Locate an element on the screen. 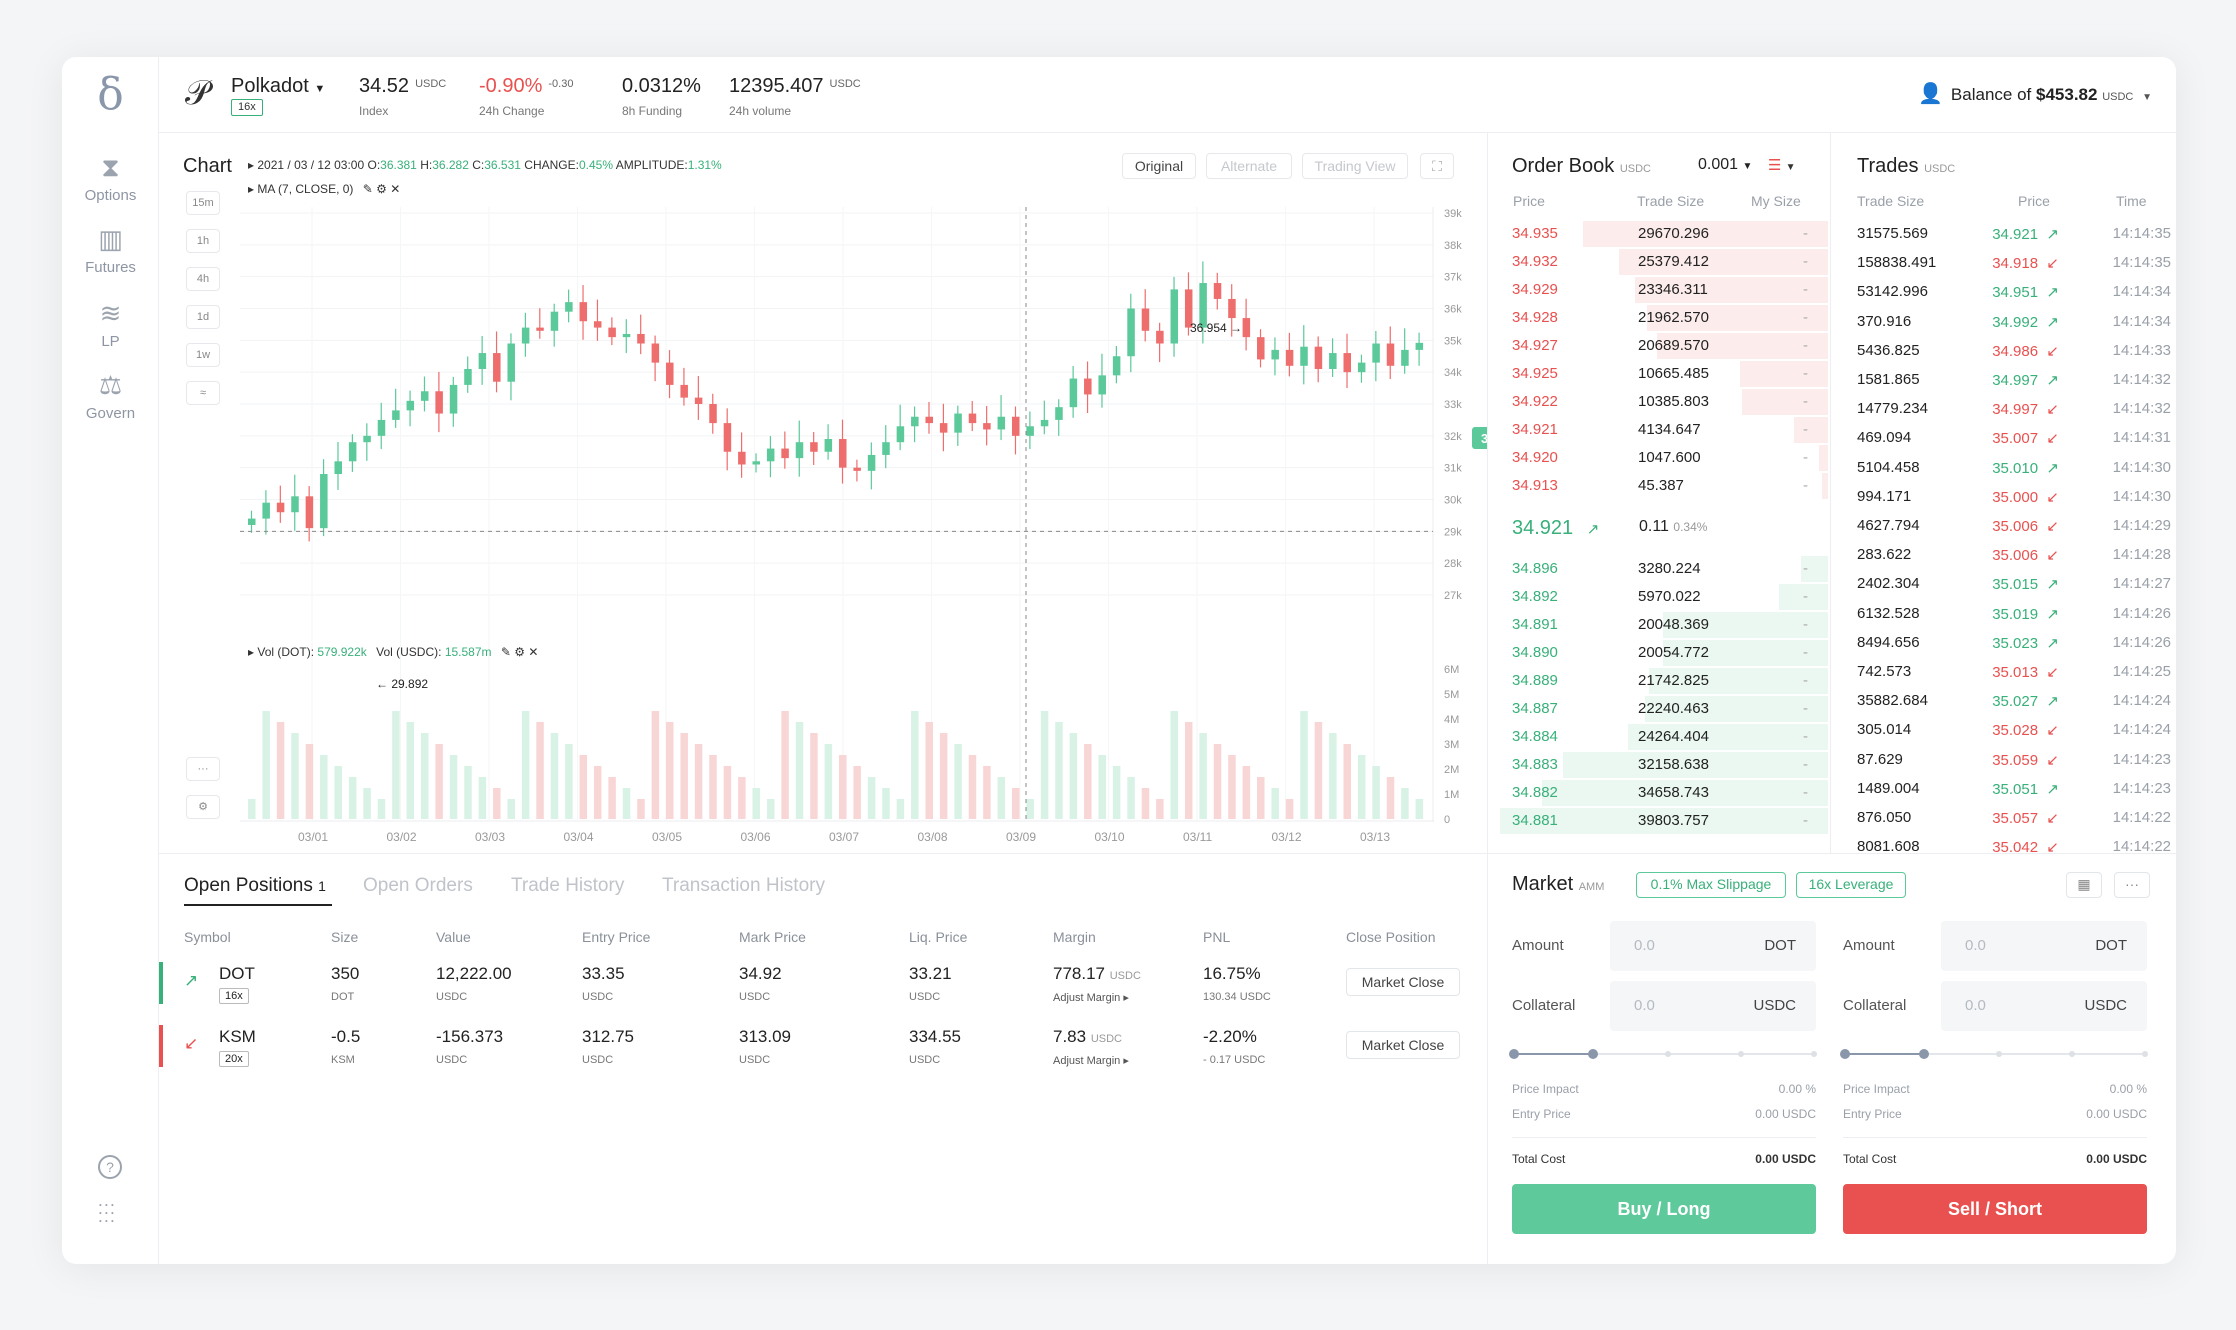 This screenshot has width=2236, height=1330. orderbook-row: 34.922 10385.803 - is located at coordinates (1658, 402).